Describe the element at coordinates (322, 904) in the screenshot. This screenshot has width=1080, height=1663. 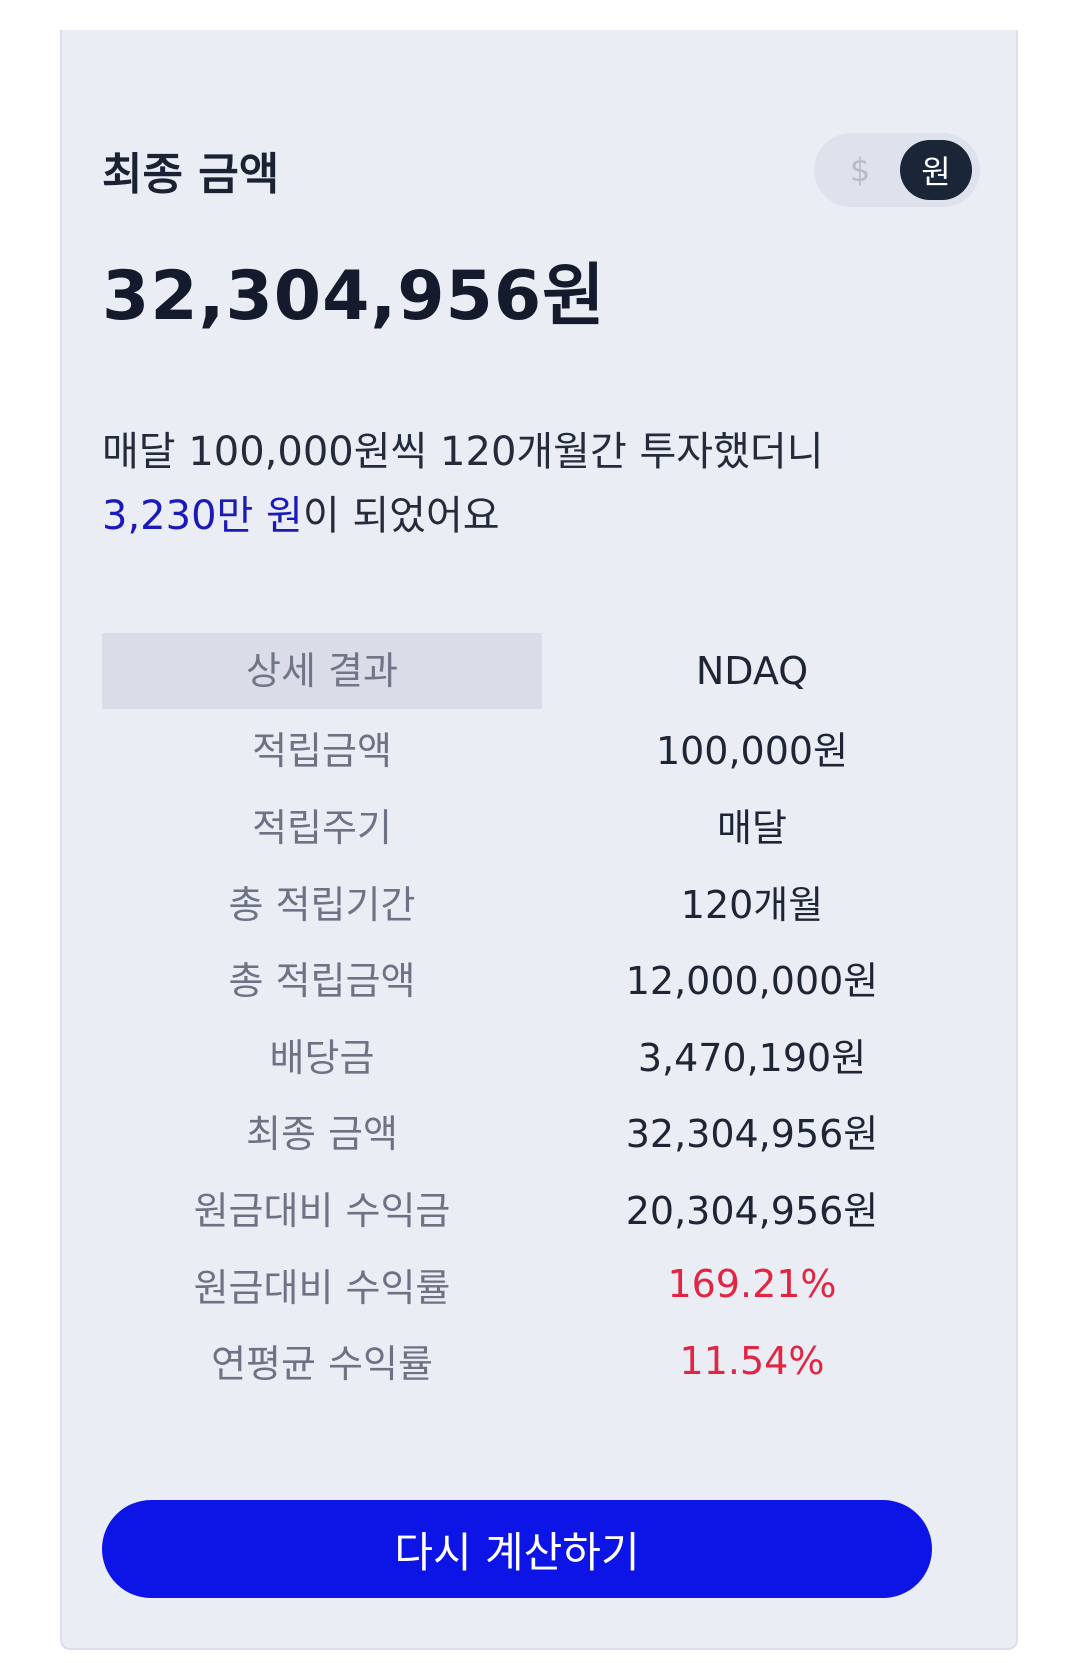
I see `row-label: 총 적립기간` at that location.